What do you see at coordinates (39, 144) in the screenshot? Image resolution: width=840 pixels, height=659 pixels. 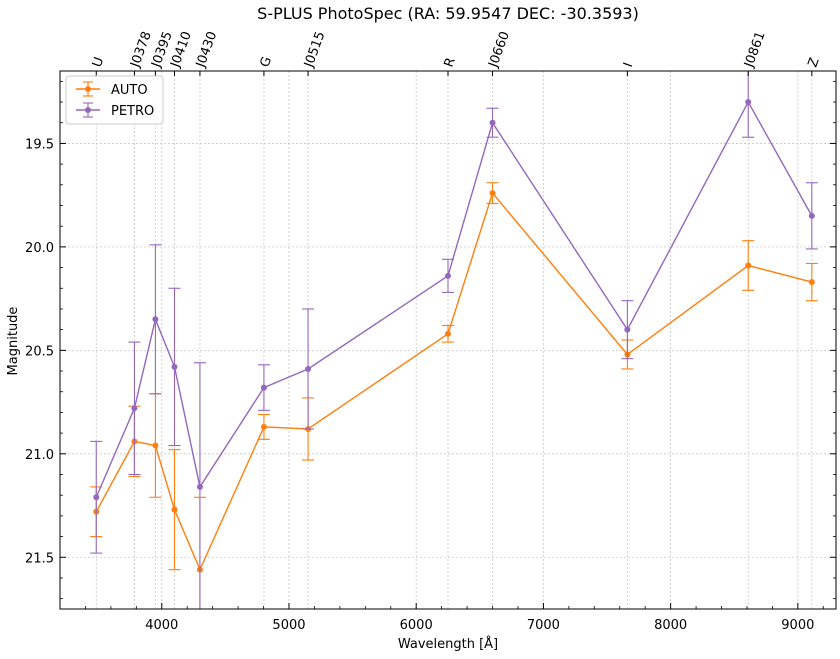 I see `y-tick-label: 19.5` at bounding box center [39, 144].